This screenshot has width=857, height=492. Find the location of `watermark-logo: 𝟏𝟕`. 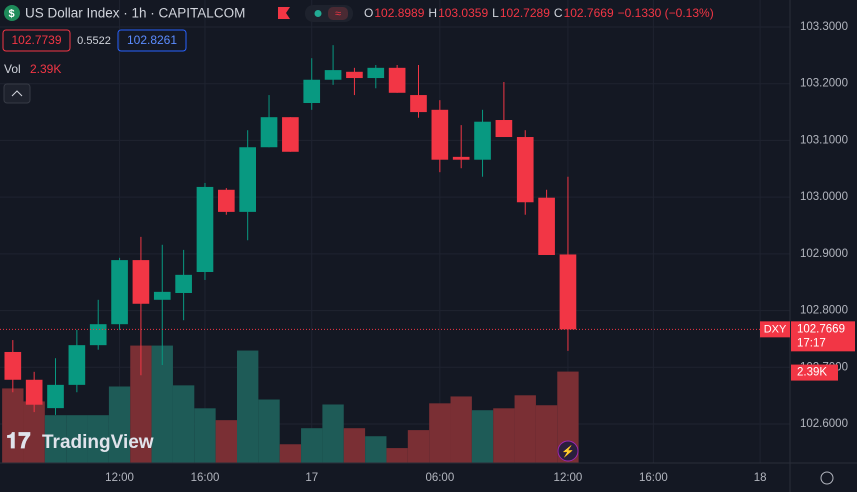

watermark-logo: 𝟏𝟕 is located at coordinates (18, 440).